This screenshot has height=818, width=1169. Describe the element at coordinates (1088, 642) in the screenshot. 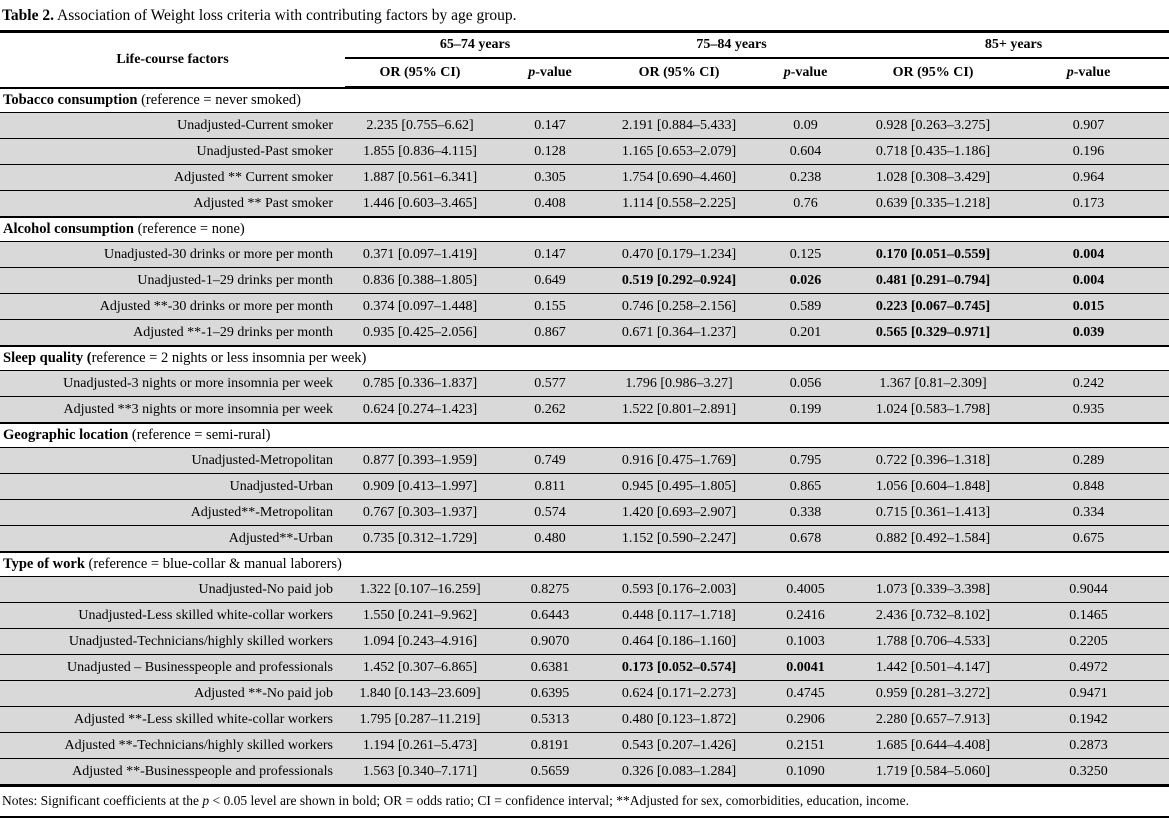

I see `p-value-cell: 0.2205` at that location.